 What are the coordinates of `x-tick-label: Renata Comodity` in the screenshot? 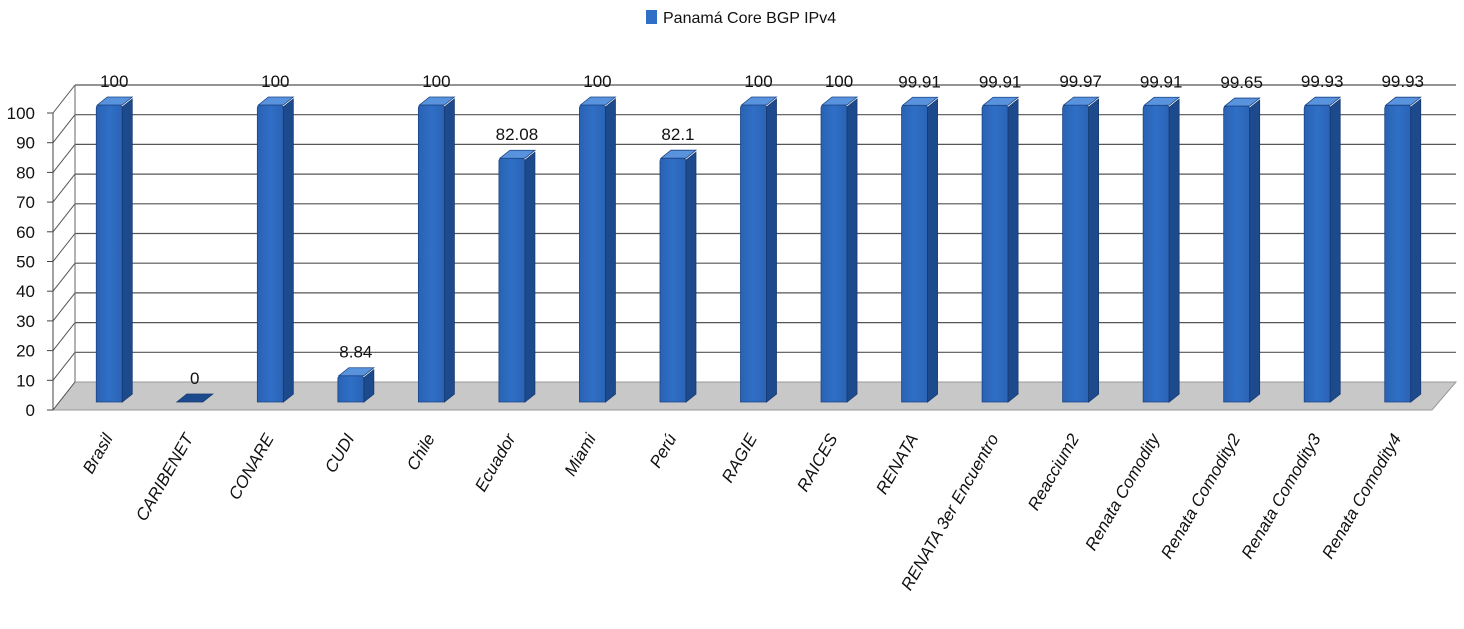 It's located at (1122, 491).